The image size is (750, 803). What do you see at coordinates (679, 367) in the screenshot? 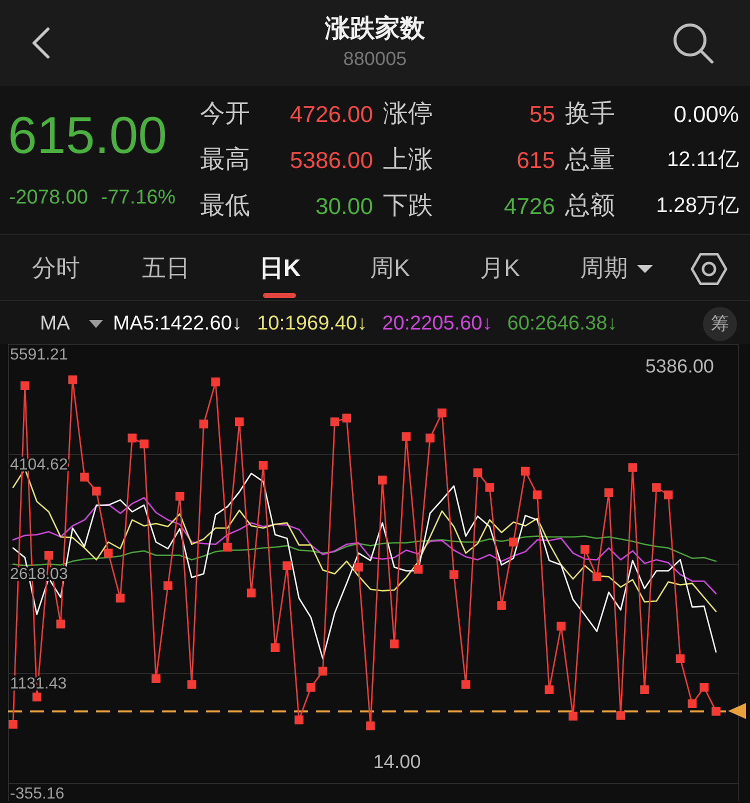
I see `annotation: 5386.00` at bounding box center [679, 367].